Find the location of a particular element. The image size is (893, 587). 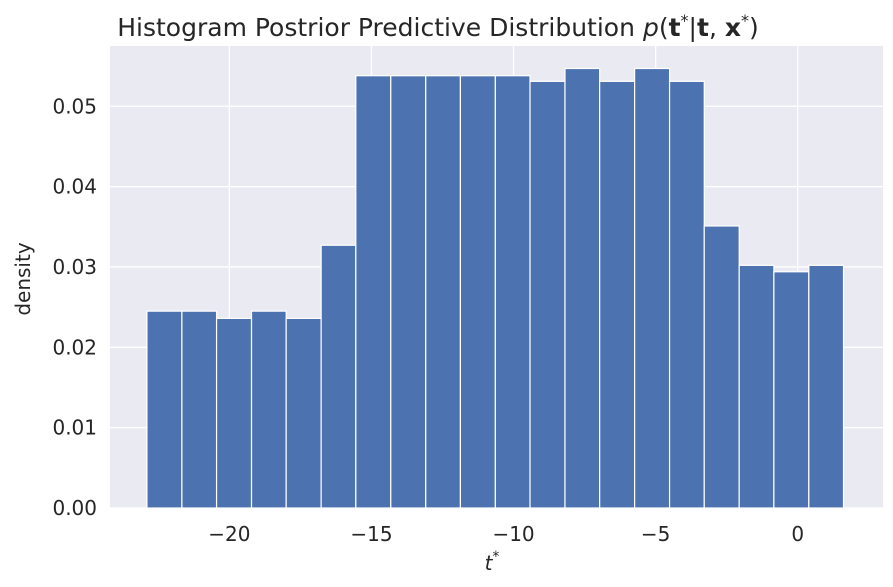

y-axis-label: density is located at coordinates (23, 278).